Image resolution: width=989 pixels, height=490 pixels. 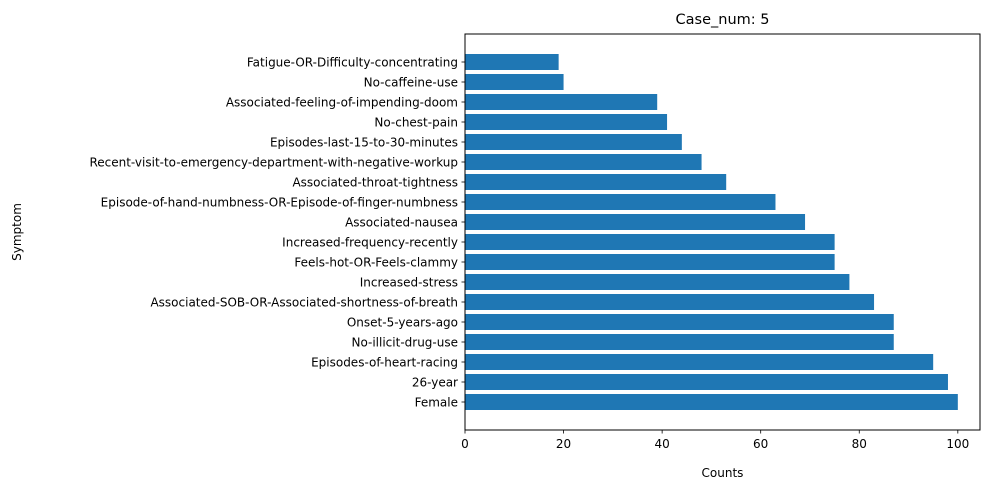 I want to click on y-tick-label: Female, so click(x=436, y=402).